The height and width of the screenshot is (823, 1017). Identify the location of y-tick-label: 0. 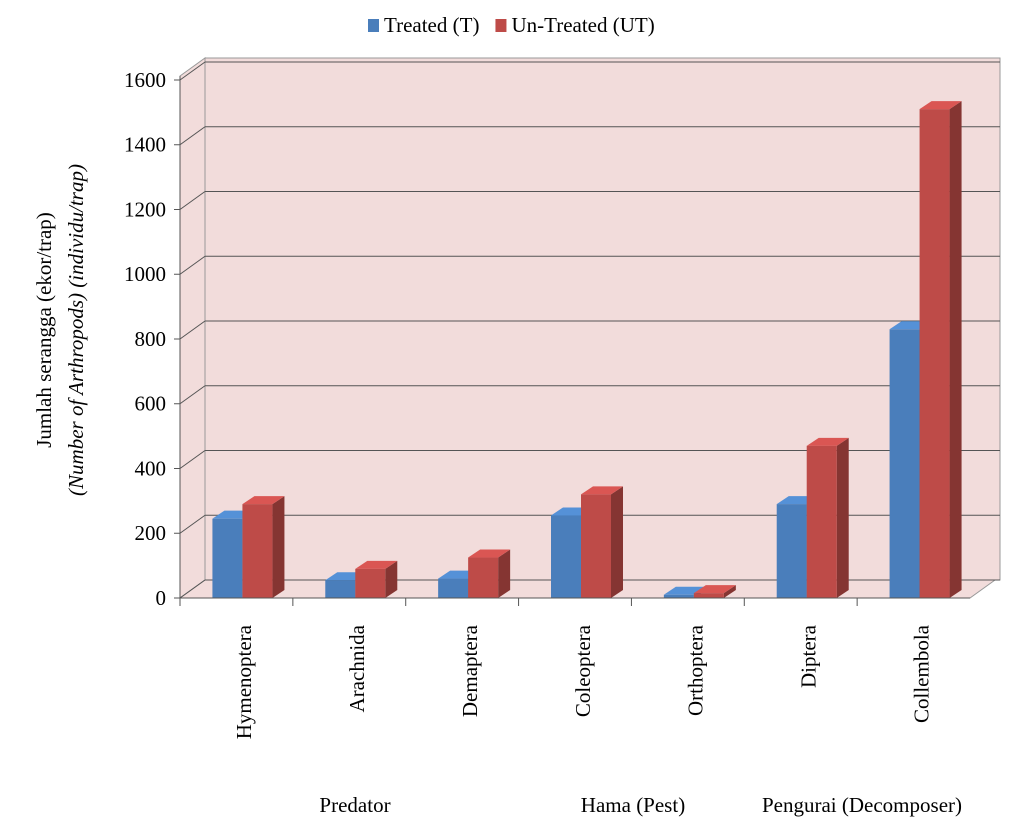
(161, 598).